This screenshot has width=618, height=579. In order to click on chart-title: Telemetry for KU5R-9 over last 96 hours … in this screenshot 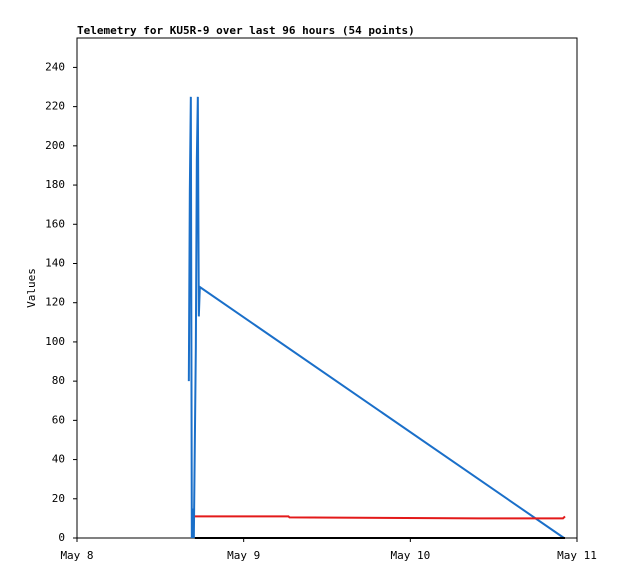, I will do `click(246, 30)`.